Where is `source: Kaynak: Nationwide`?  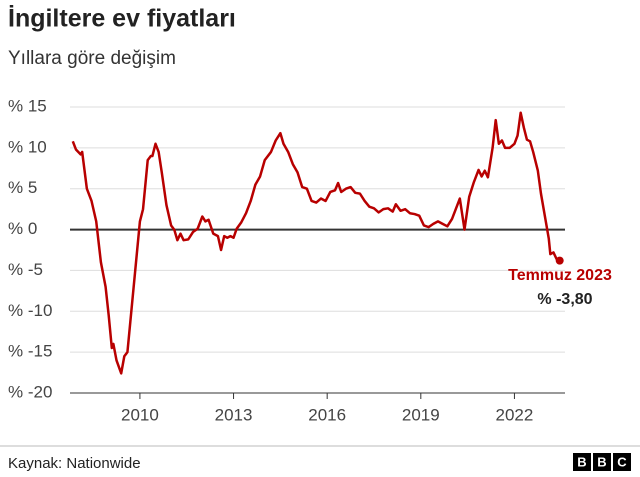 source: Kaynak: Nationwide is located at coordinates (74, 463).